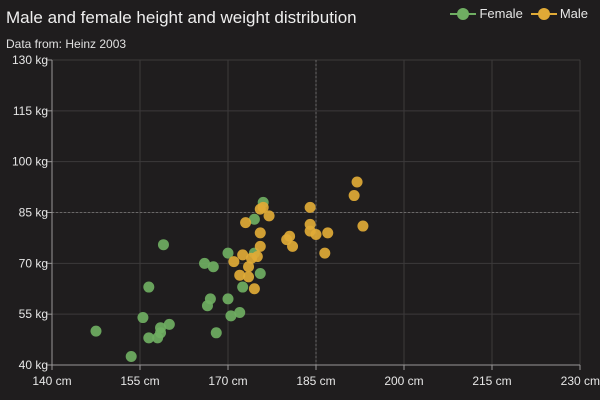 The width and height of the screenshot is (600, 400). What do you see at coordinates (33, 263) in the screenshot?
I see `y-tick-label: 70 kg` at bounding box center [33, 263].